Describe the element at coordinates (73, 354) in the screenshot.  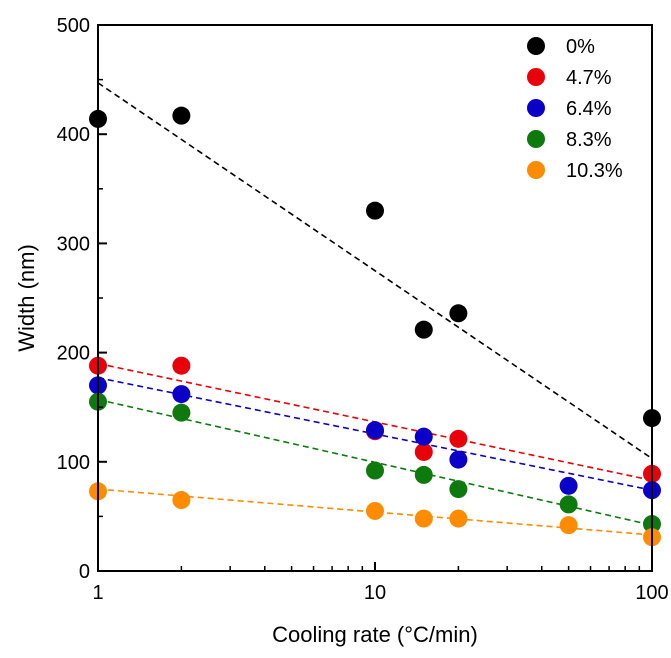
I see `y-tick-label: 200` at that location.